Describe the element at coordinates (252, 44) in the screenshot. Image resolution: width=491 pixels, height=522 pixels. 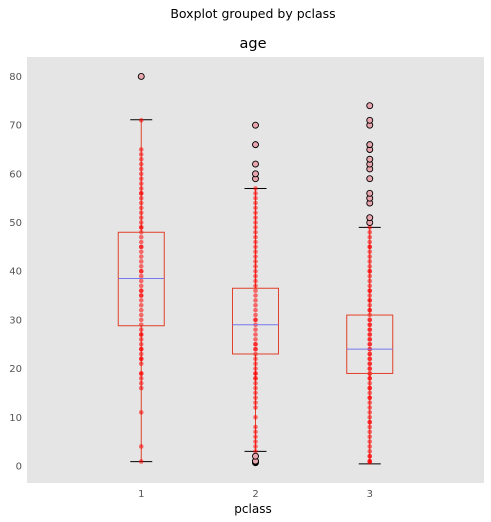
I see `chart-title: age` at that location.